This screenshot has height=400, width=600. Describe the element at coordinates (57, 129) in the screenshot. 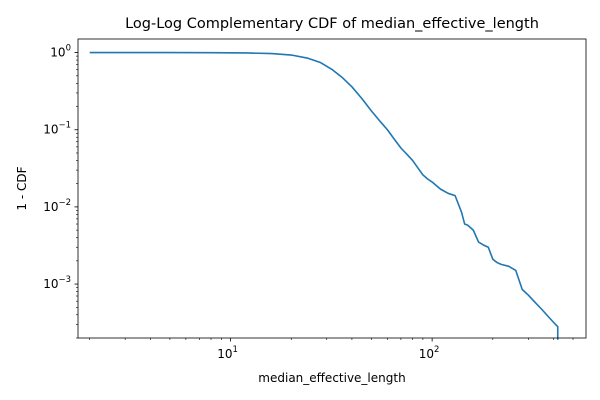

I see `y-tick-label: 10⁻¹` at that location.